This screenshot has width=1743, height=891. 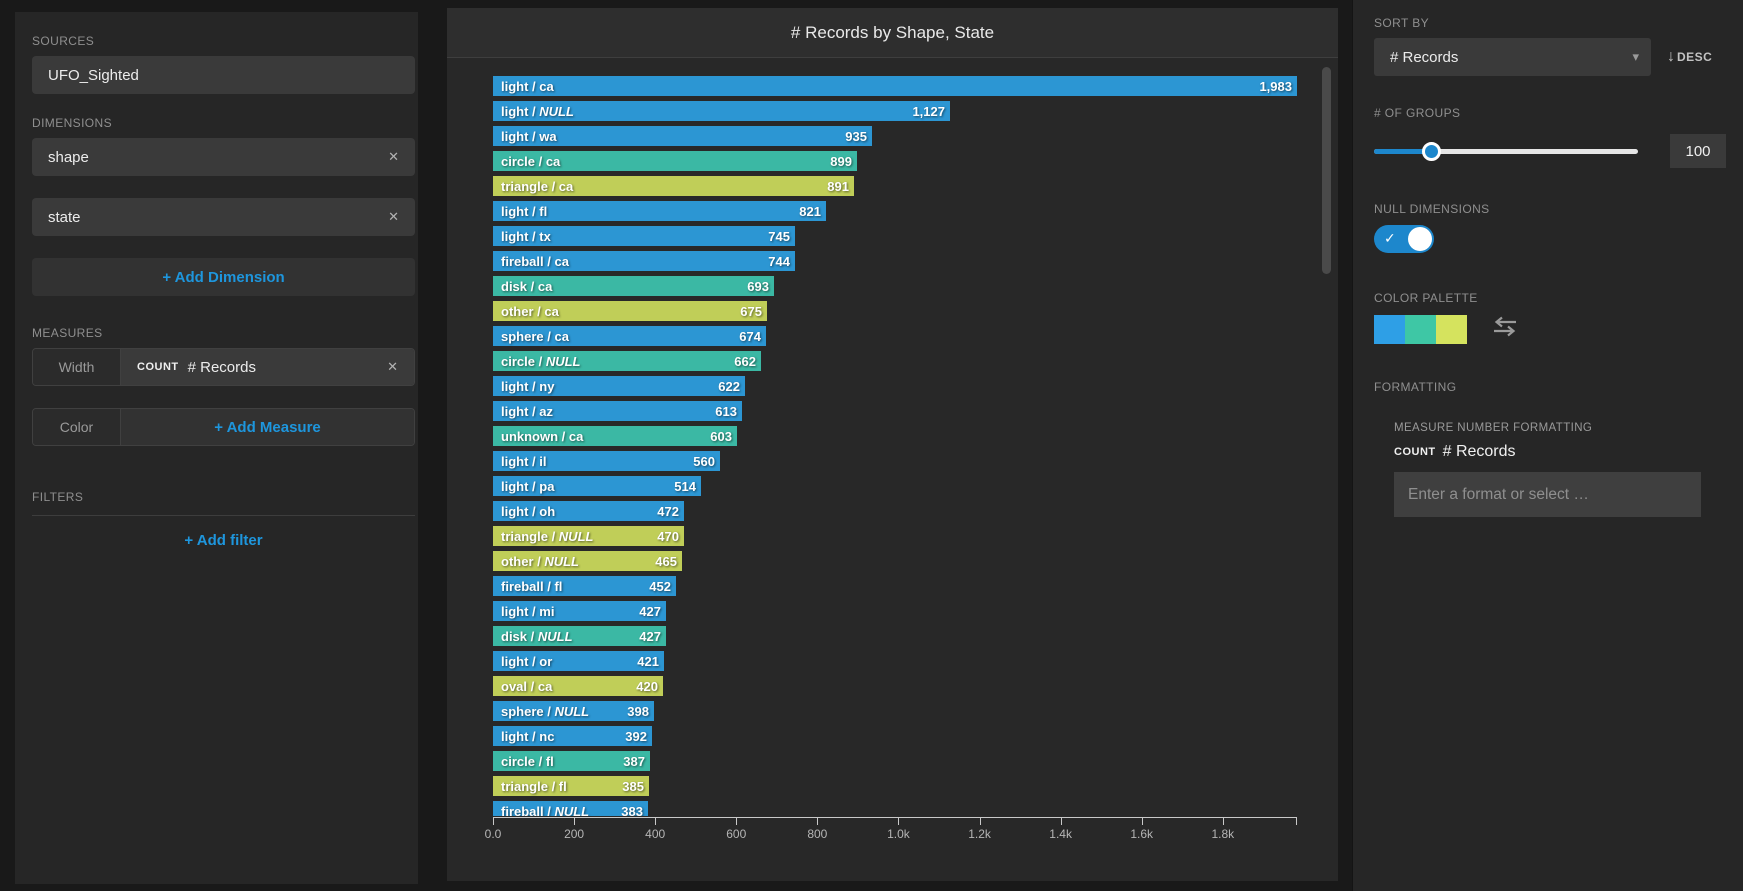 What do you see at coordinates (895, 86) in the screenshot?
I see `bar: light / ca 1,983` at bounding box center [895, 86].